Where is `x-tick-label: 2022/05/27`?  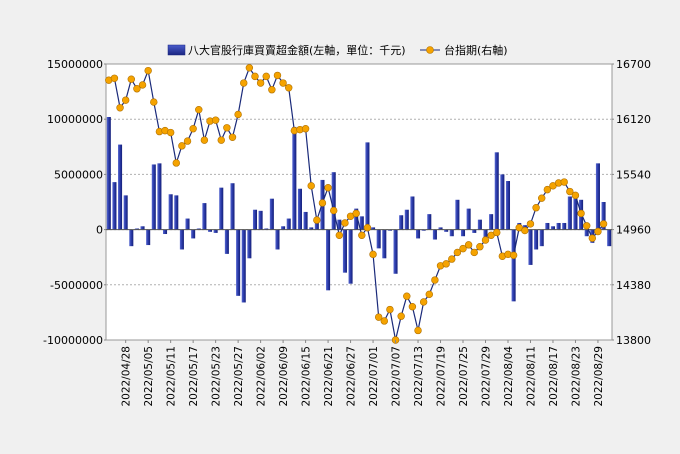 x-tick-label: 2022/05/27 is located at coordinates (239, 376).